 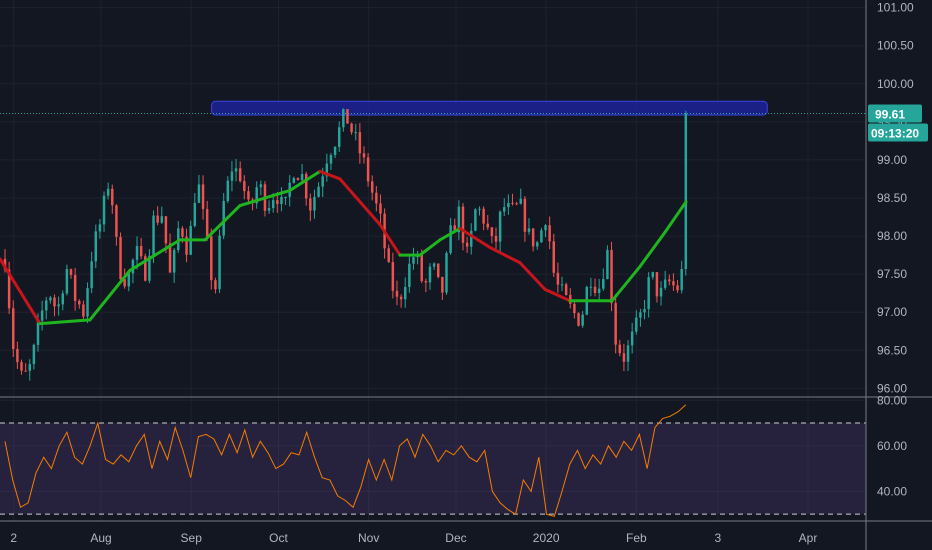 What do you see at coordinates (895, 8) in the screenshot?
I see `y-tick-label: 101.00` at bounding box center [895, 8].